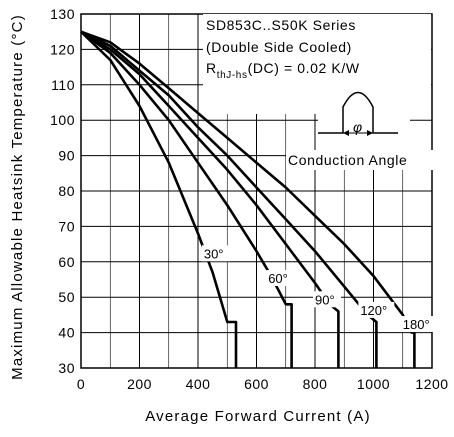 The image size is (454, 437). Describe the element at coordinates (198, 384) in the screenshot. I see `x-tick-label: 400` at that location.